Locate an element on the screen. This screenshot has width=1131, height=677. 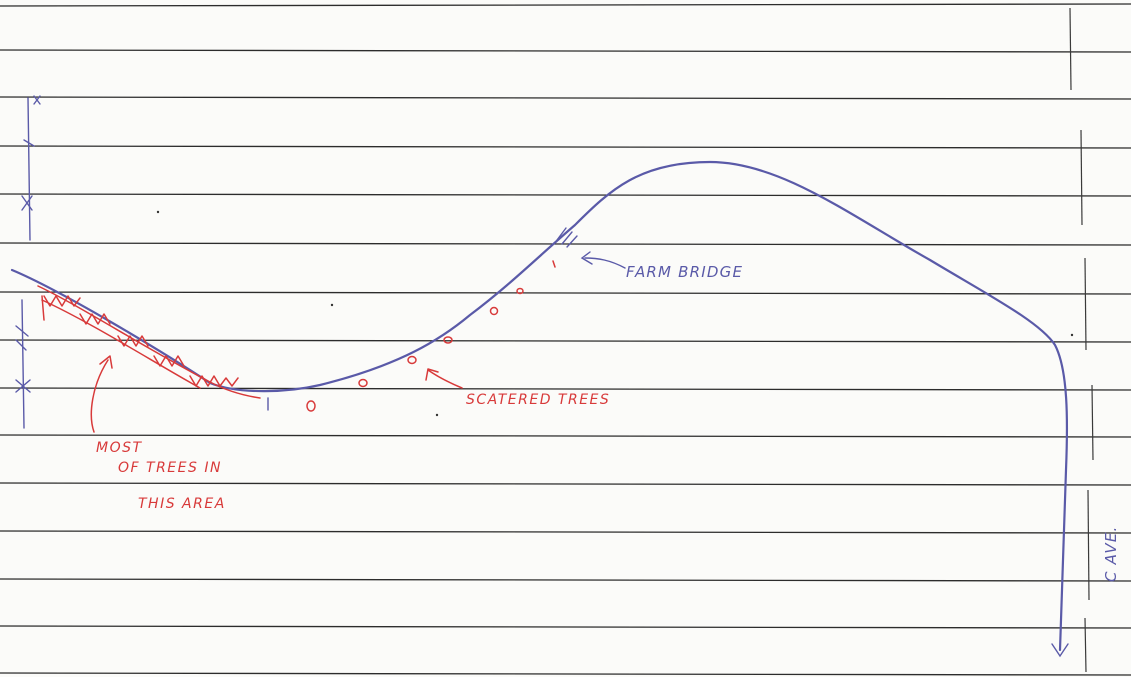
right-margin-line is located at coordinates (1081, 340).